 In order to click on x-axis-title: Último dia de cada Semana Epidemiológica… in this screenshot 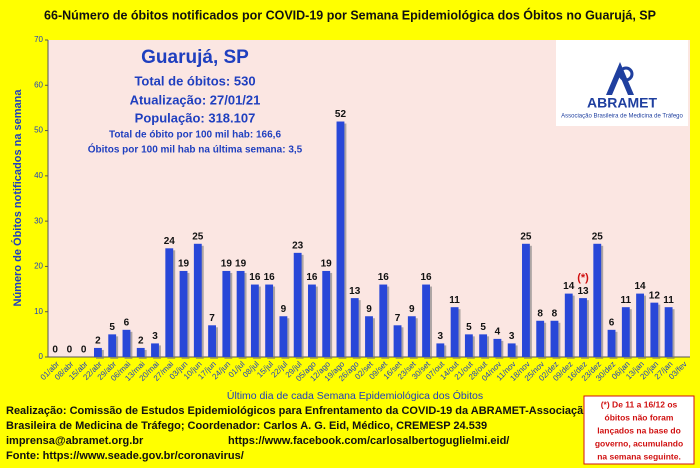, I will do `click(355, 395)`.